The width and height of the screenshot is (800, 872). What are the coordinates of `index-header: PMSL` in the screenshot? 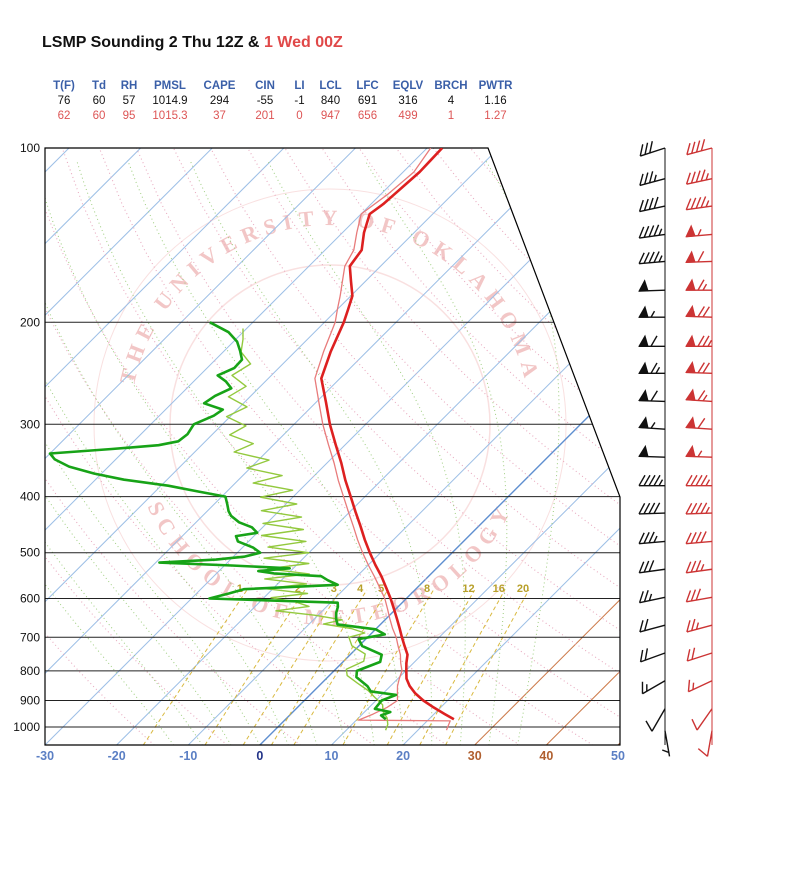 It's located at (170, 86).